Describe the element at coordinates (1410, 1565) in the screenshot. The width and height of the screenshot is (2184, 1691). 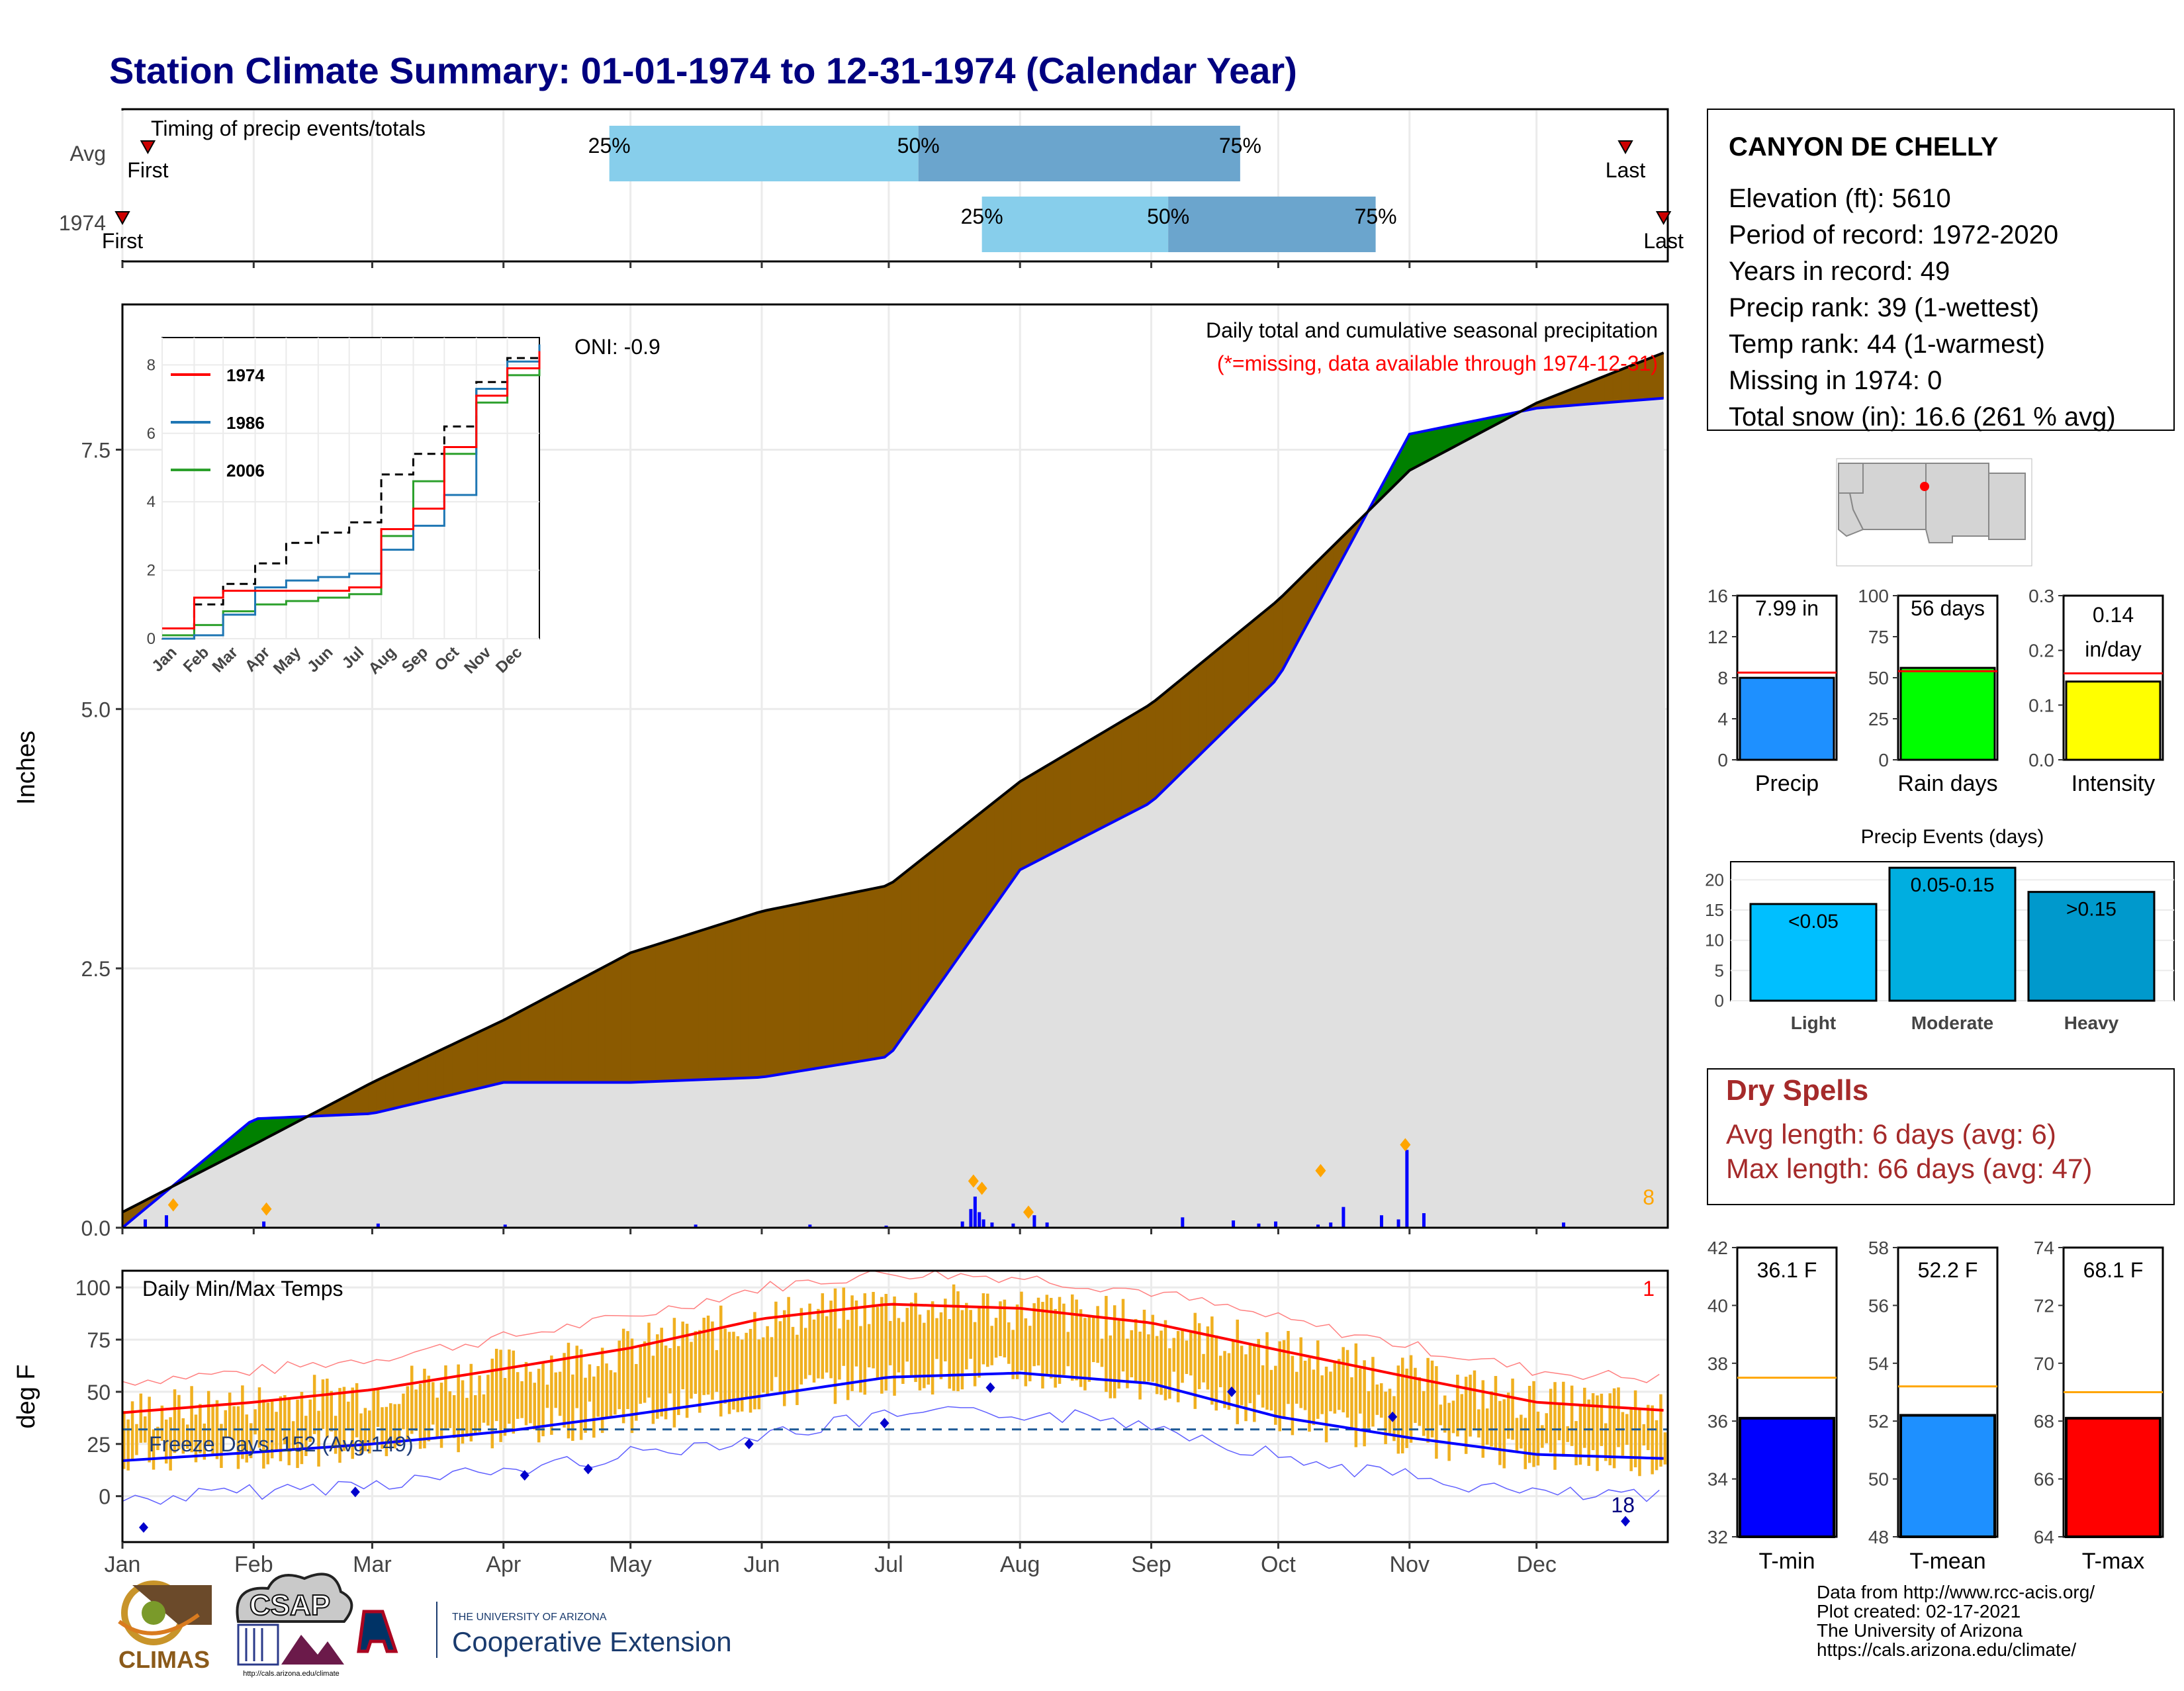
I see `month-label-nov: Nov` at that location.